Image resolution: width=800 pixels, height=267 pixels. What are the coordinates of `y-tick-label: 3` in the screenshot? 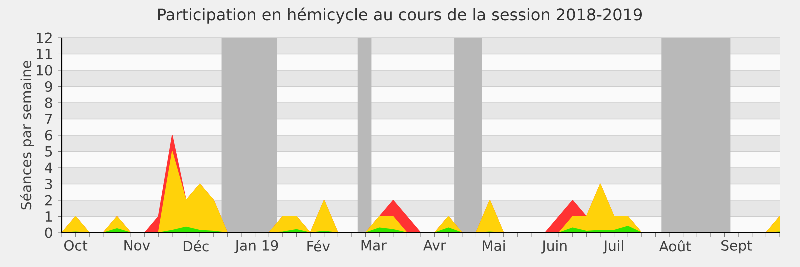 It's located at (48, 184).